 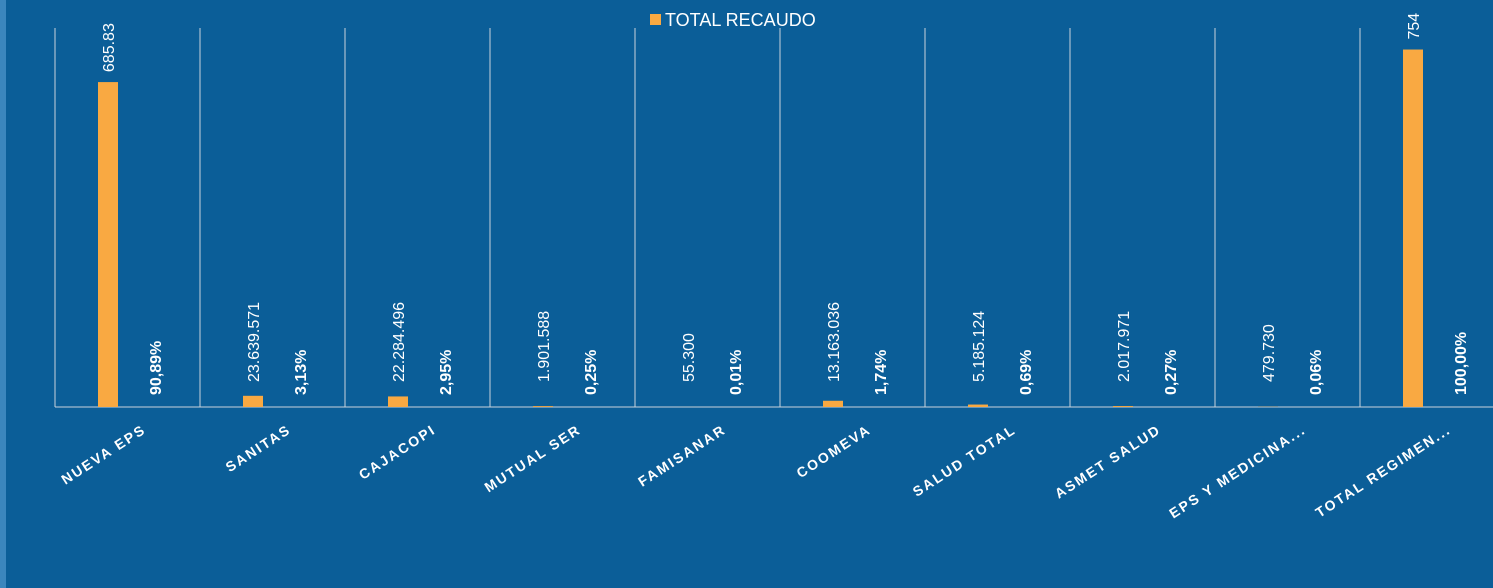 I want to click on legend-label: TOTAL RECAUDO, so click(x=740, y=20).